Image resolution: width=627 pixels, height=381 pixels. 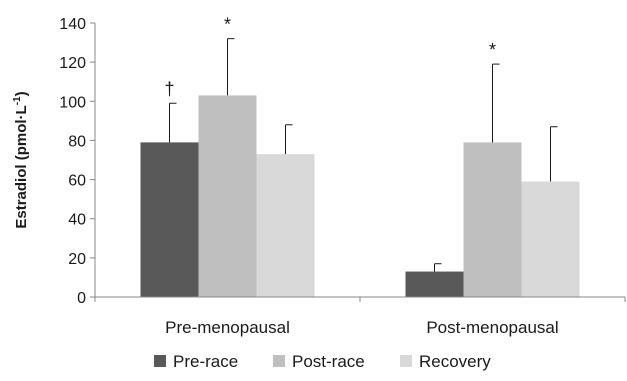 What do you see at coordinates (77, 220) in the screenshot?
I see `y-tick-label: 40` at bounding box center [77, 220].